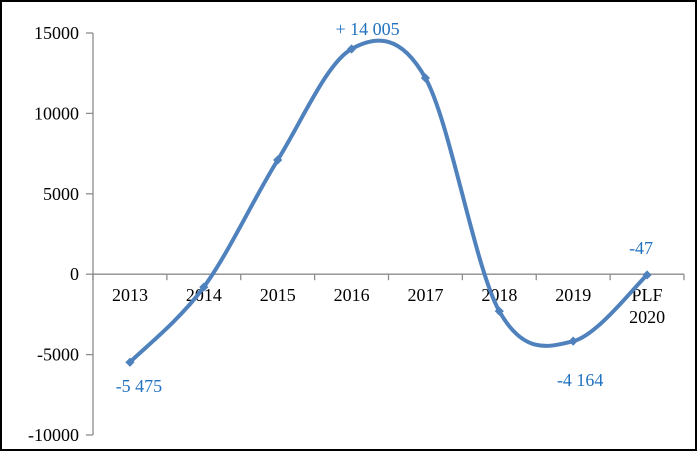  I want to click on x-axis-label: PLF 2020, so click(647, 306).